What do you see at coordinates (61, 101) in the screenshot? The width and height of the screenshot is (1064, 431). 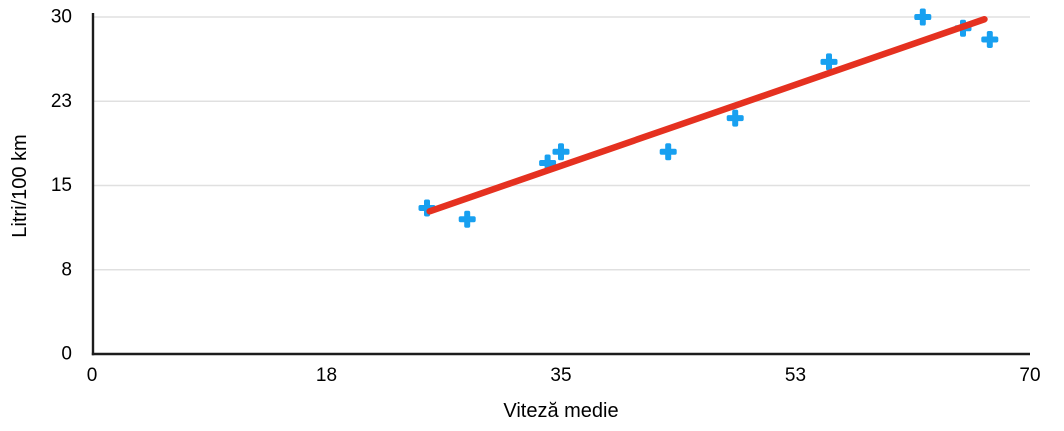 I see `y-tick-label: 23` at bounding box center [61, 101].